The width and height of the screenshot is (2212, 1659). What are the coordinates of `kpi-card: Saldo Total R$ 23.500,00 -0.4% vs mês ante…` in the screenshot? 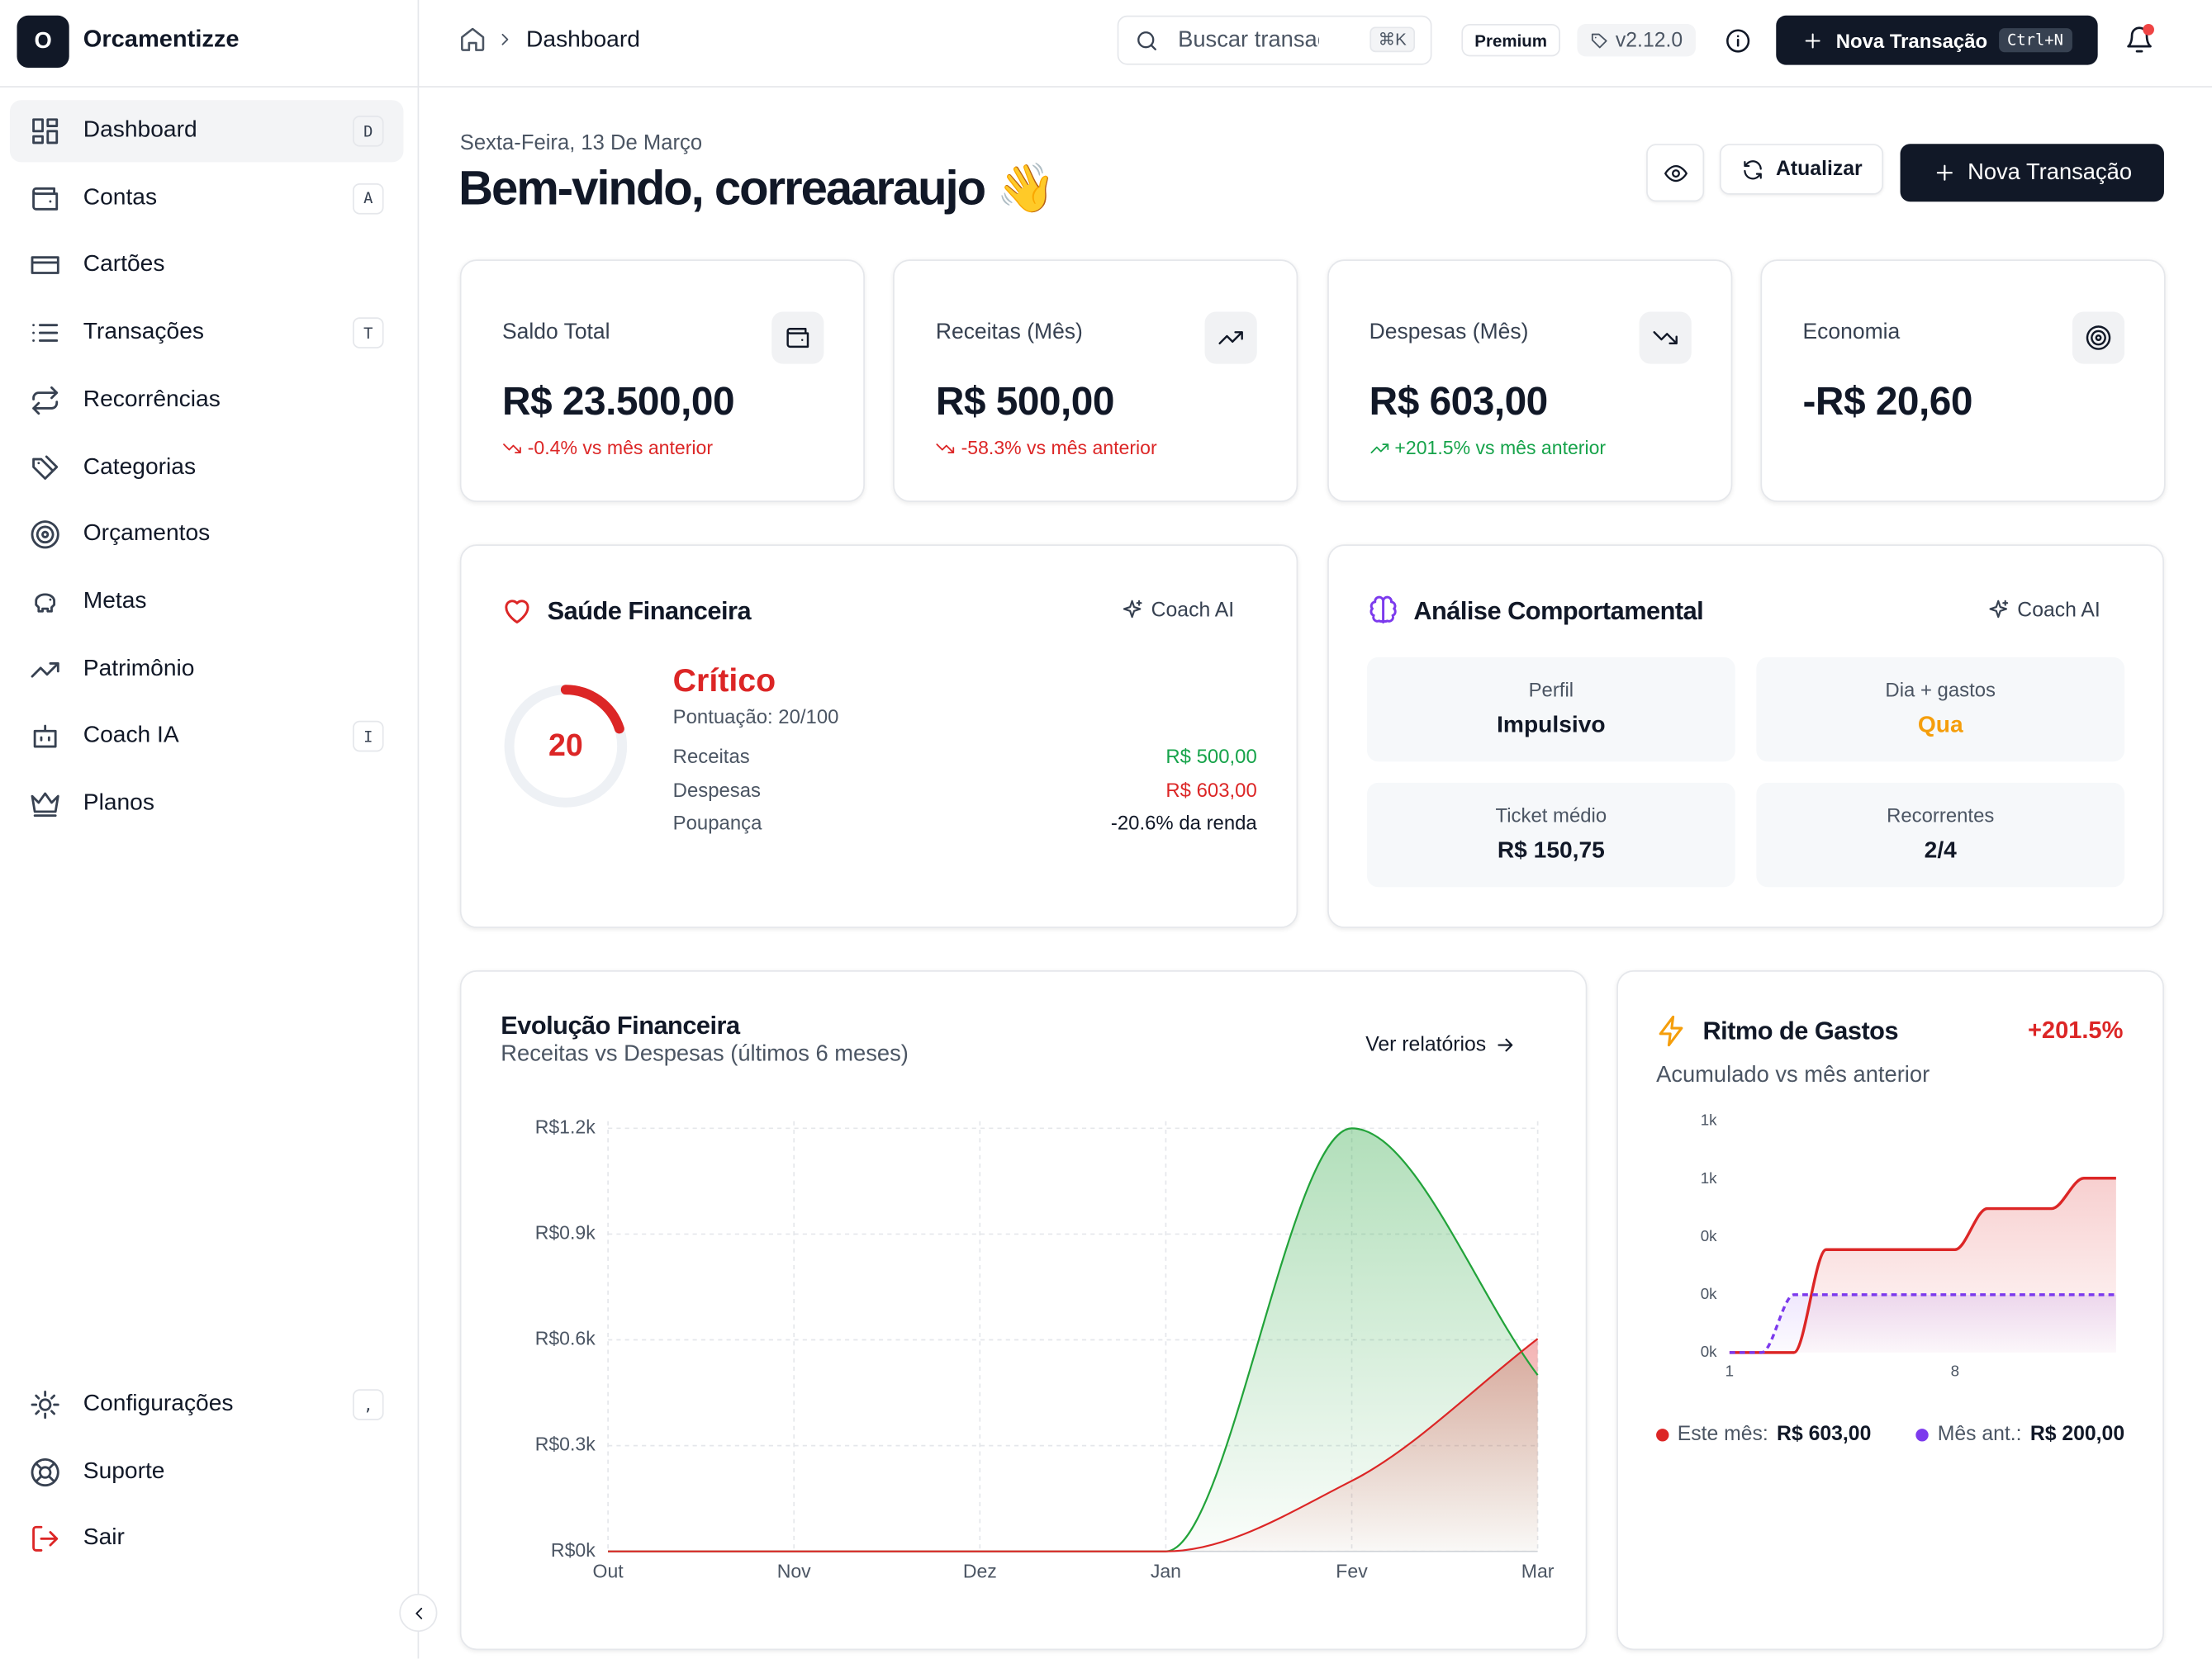 It's located at (662, 381).